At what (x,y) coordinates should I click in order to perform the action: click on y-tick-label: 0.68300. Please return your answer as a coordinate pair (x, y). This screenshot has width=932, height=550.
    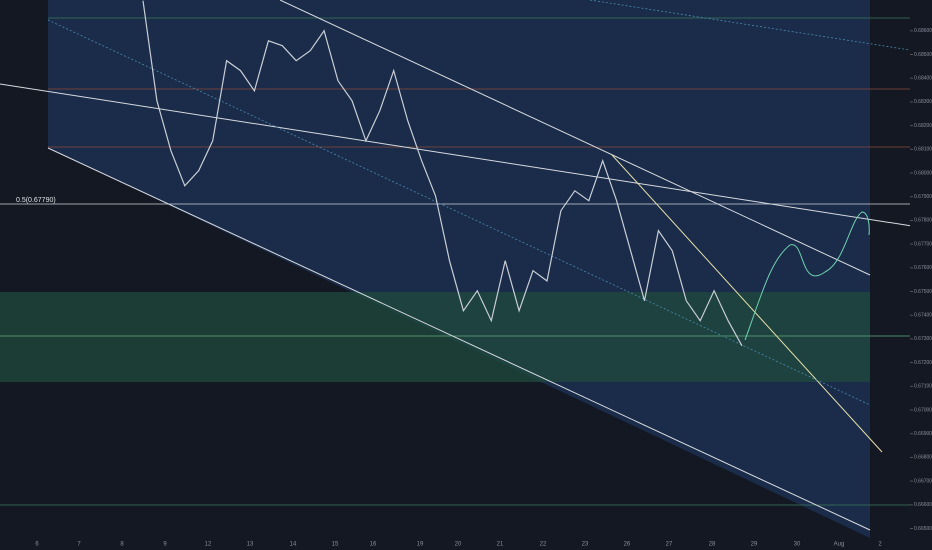
    Looking at the image, I should click on (923, 102).